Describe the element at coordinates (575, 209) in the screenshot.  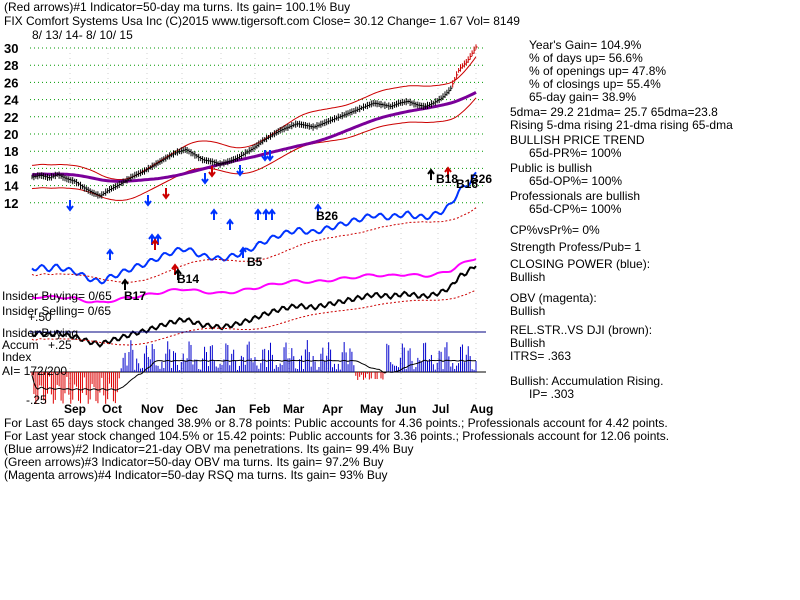
I see `stat-65d-cp: 65d-CP%= 100%` at that location.